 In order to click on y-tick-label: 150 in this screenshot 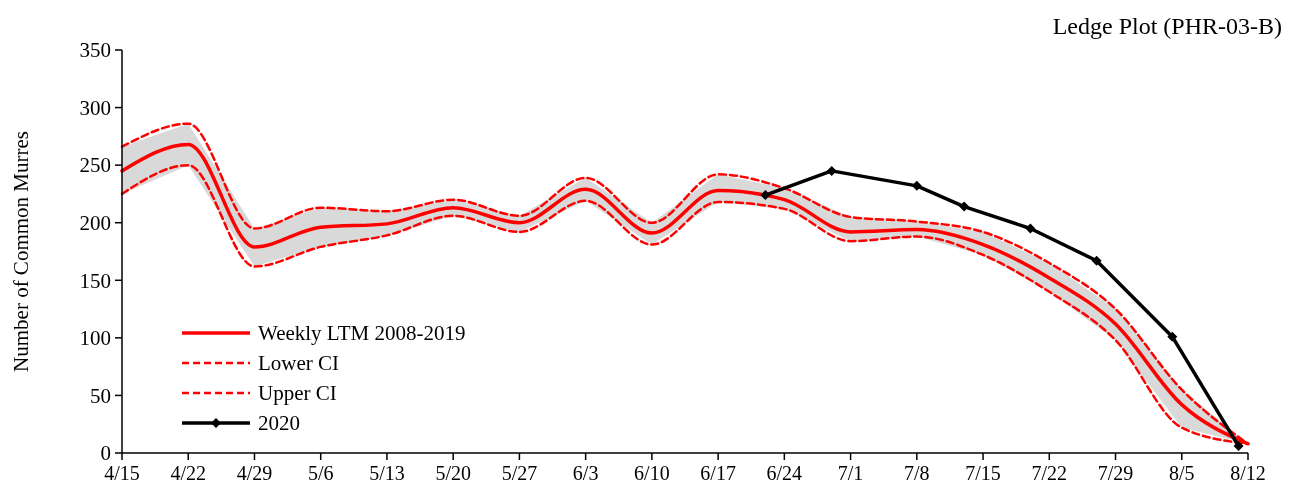, I will do `click(95, 280)`.